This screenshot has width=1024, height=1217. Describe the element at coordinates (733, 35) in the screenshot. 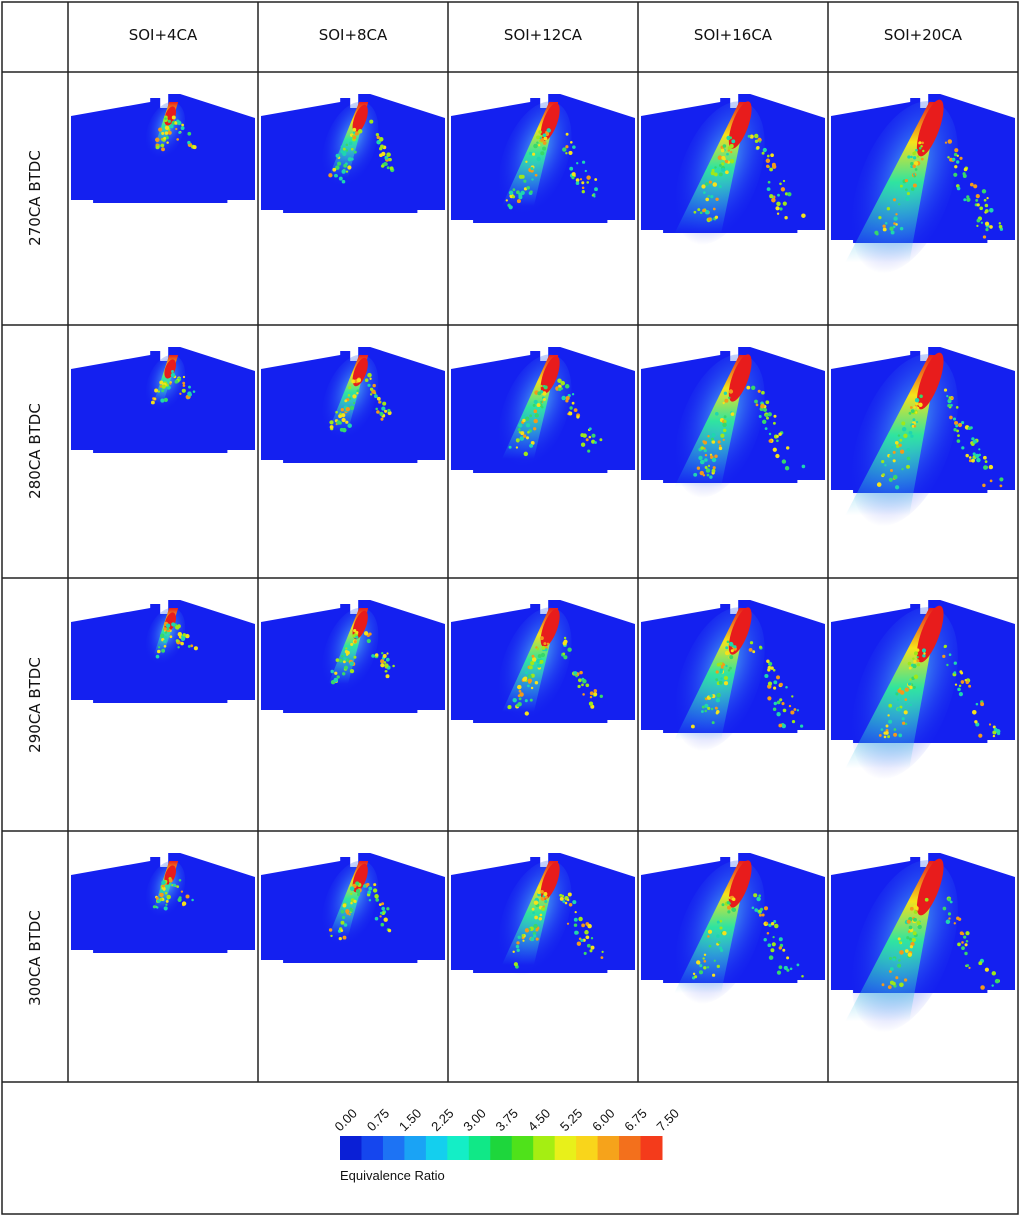

I see `column-header: SOI+16CA` at that location.